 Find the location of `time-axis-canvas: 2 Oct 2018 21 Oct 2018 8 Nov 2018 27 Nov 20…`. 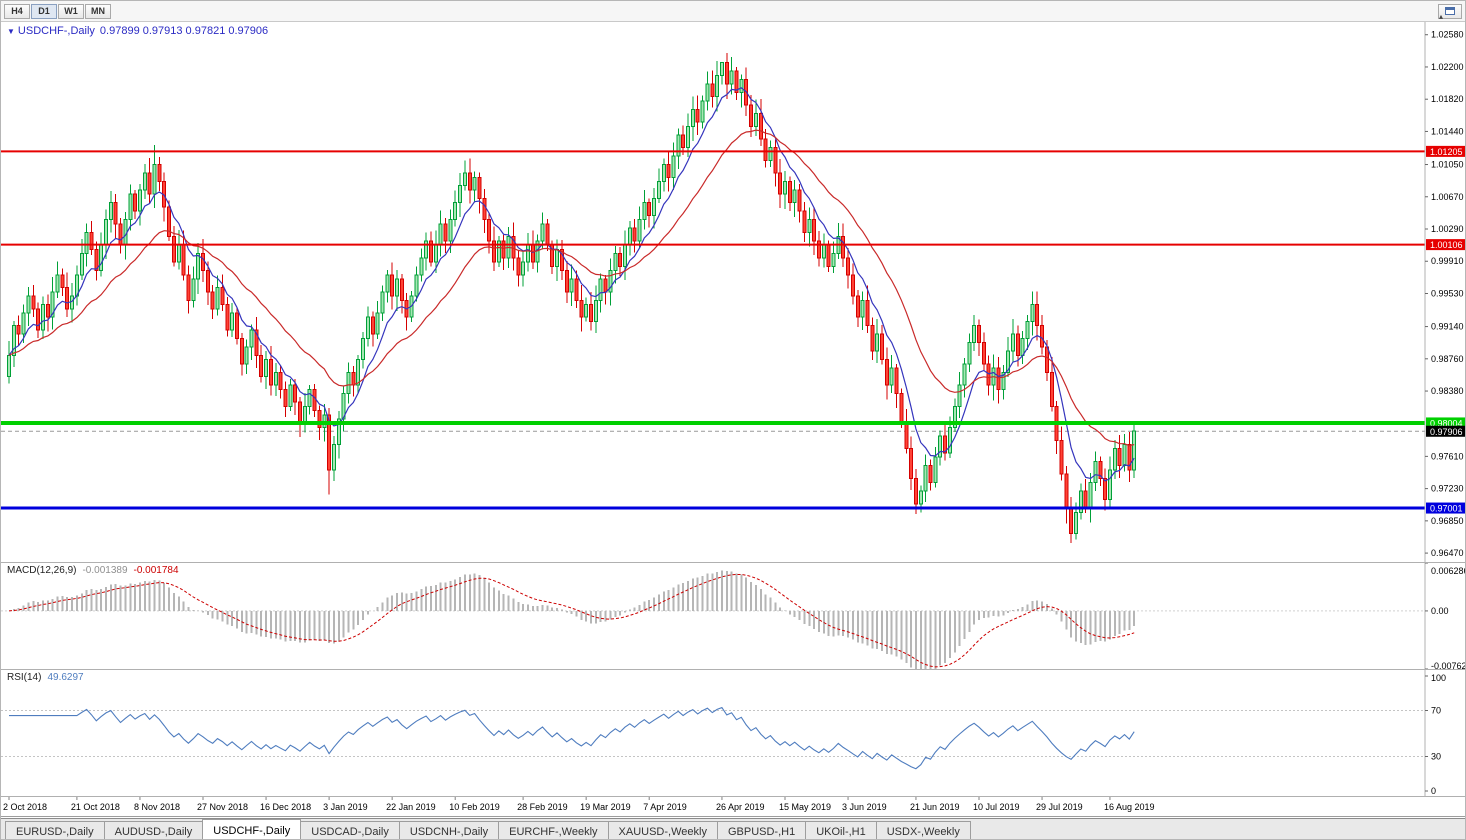

time-axis-canvas: 2 Oct 2018 21 Oct 2018 8 Nov 2018 27 Nov 20… is located at coordinates (733, 807).